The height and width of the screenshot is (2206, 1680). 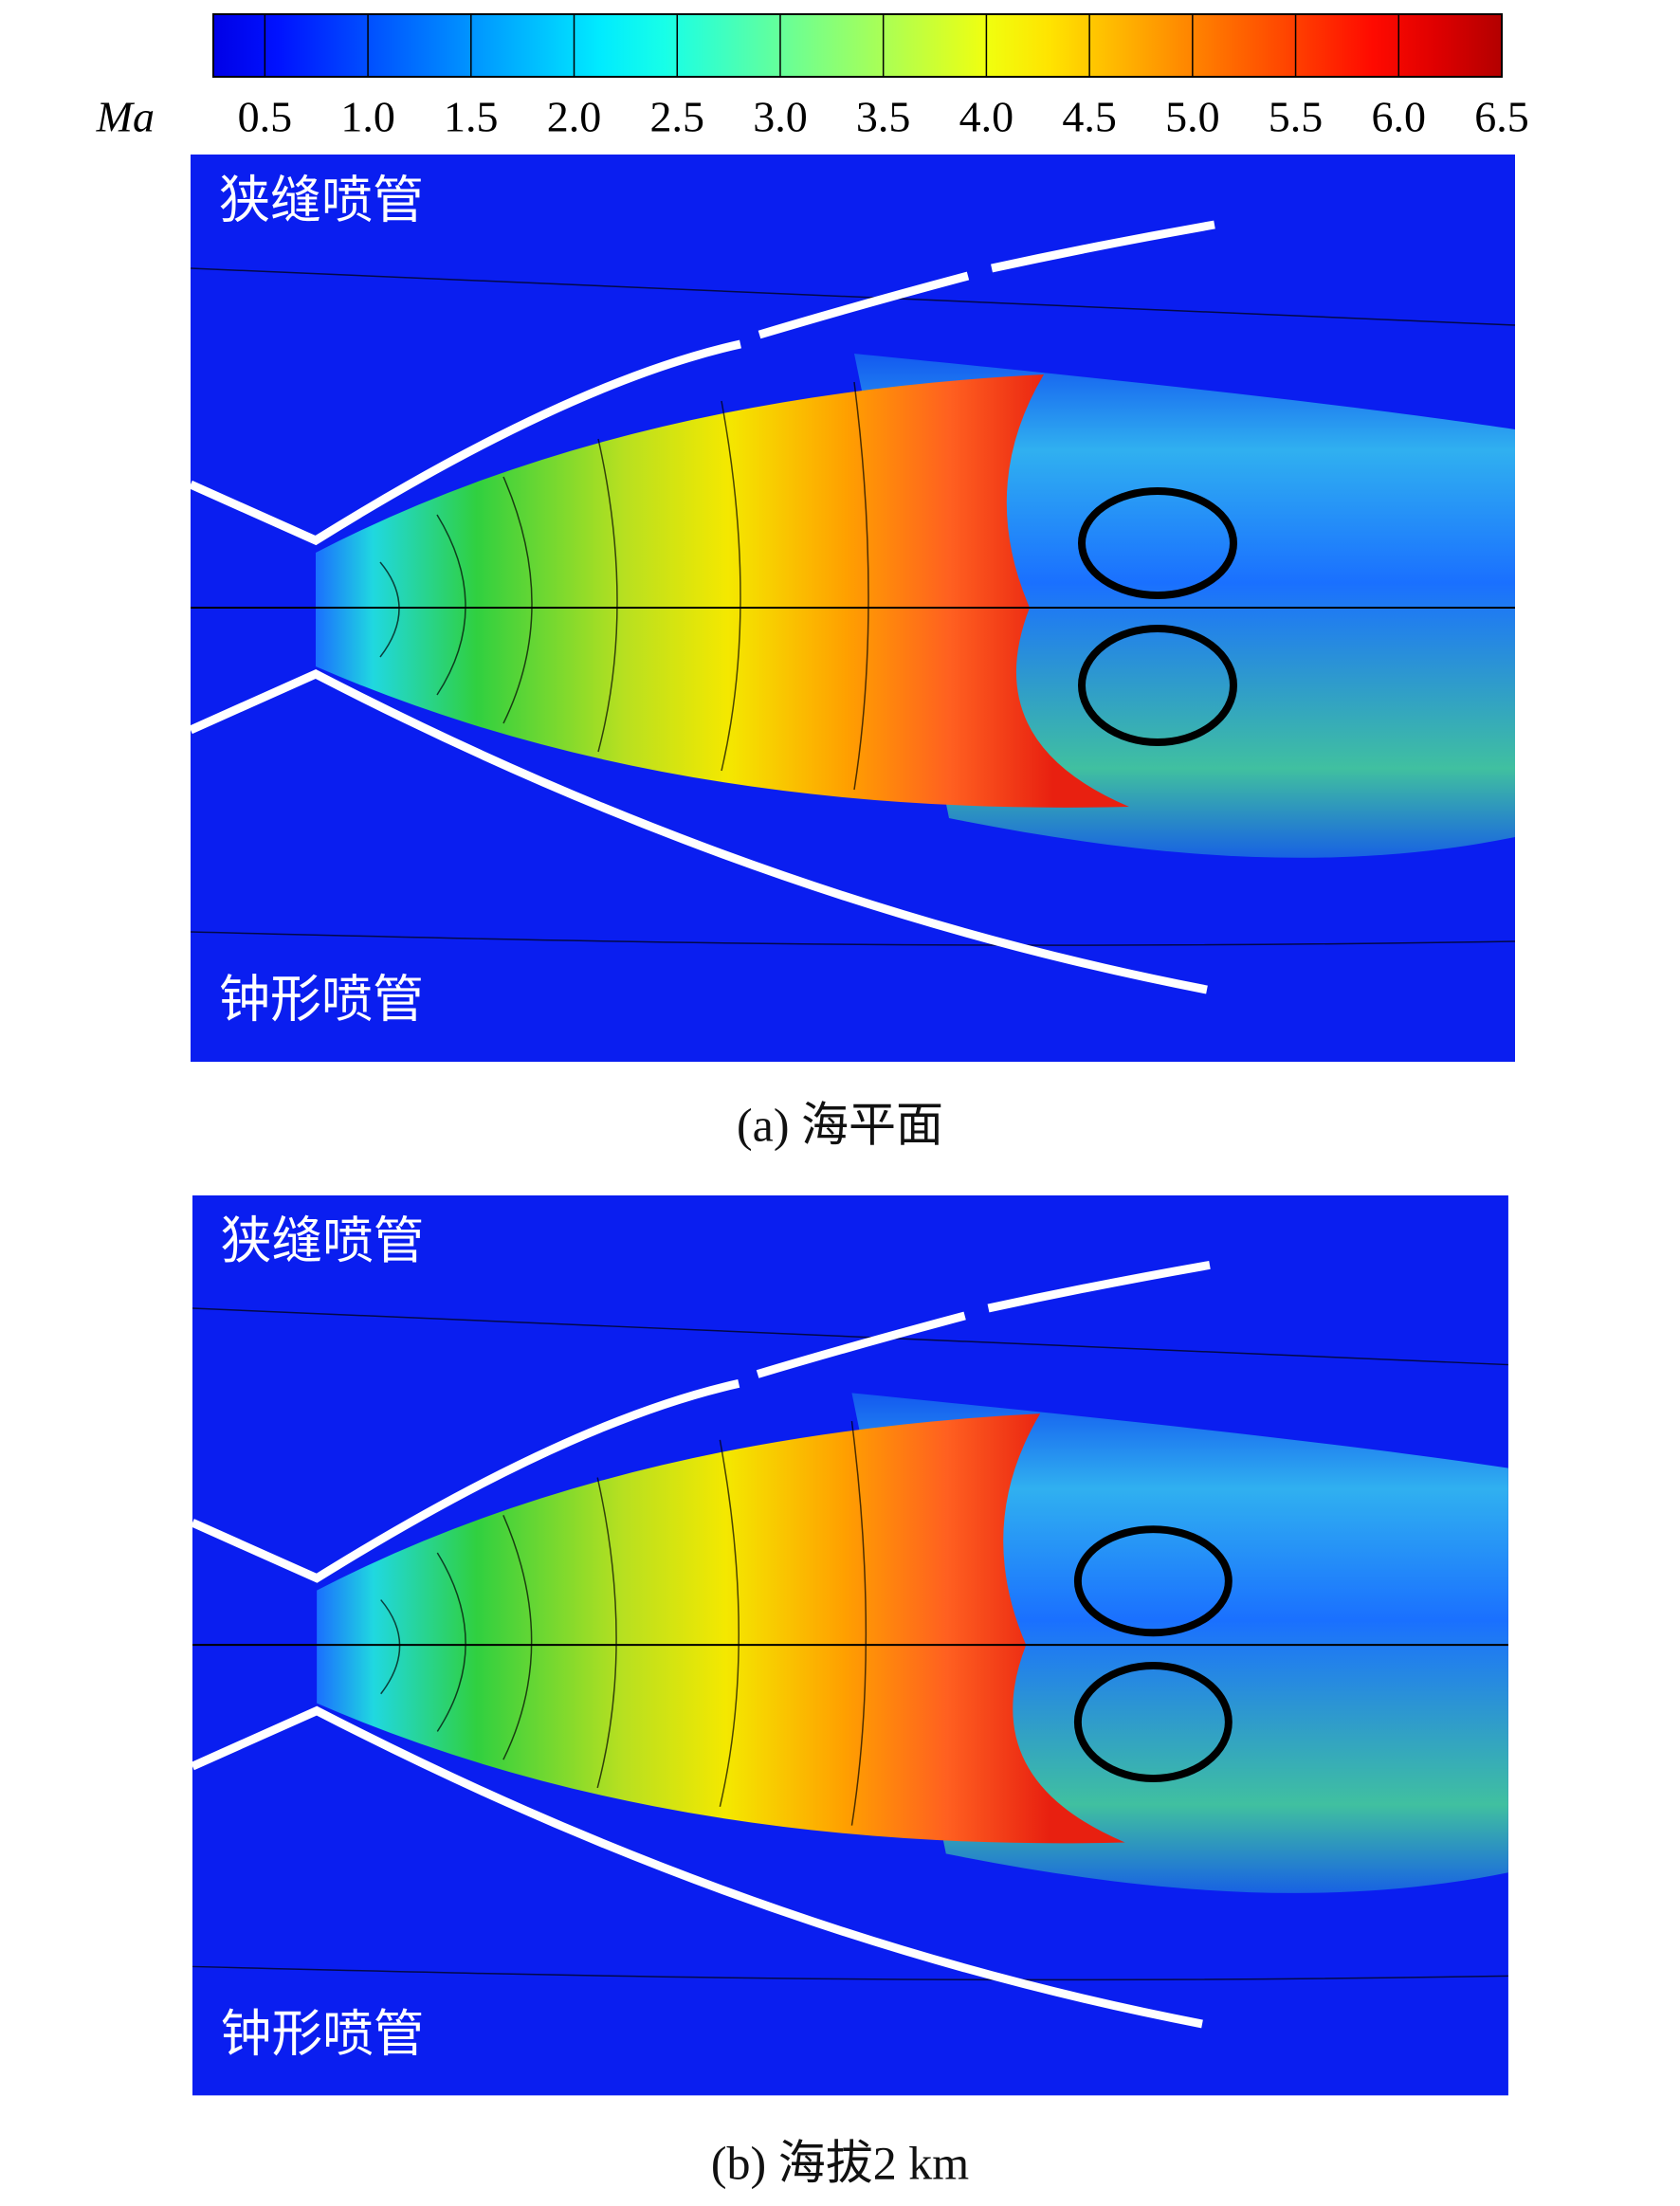 What do you see at coordinates (574, 117) in the screenshot?
I see `colorbar-tick-label: 2.0` at bounding box center [574, 117].